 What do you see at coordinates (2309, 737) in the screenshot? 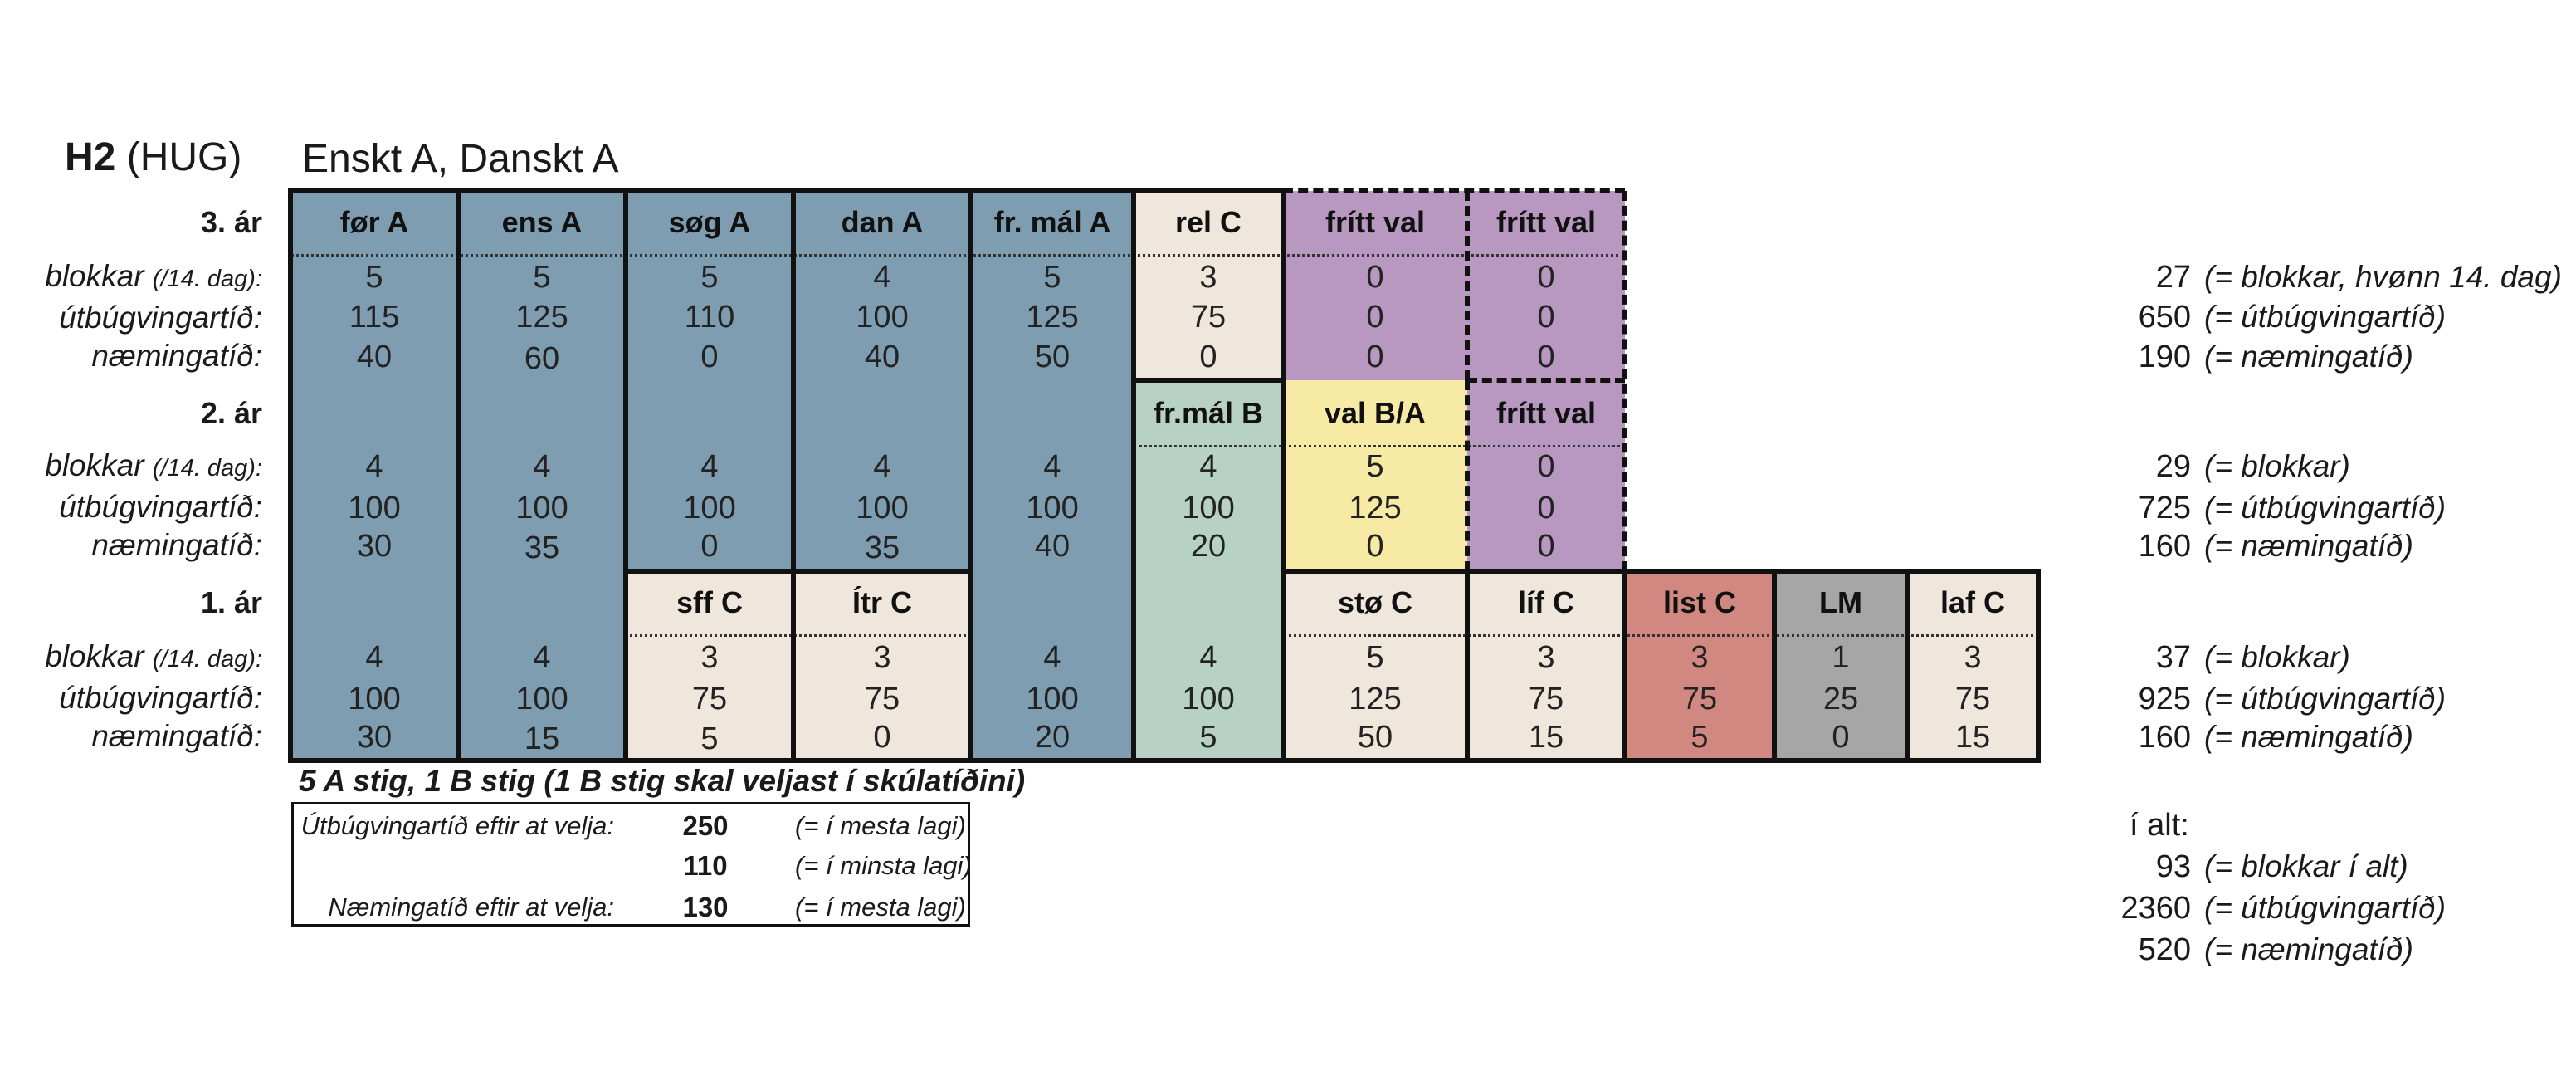
I see `total-y1-neming-label: (= næmingatíð)` at bounding box center [2309, 737].